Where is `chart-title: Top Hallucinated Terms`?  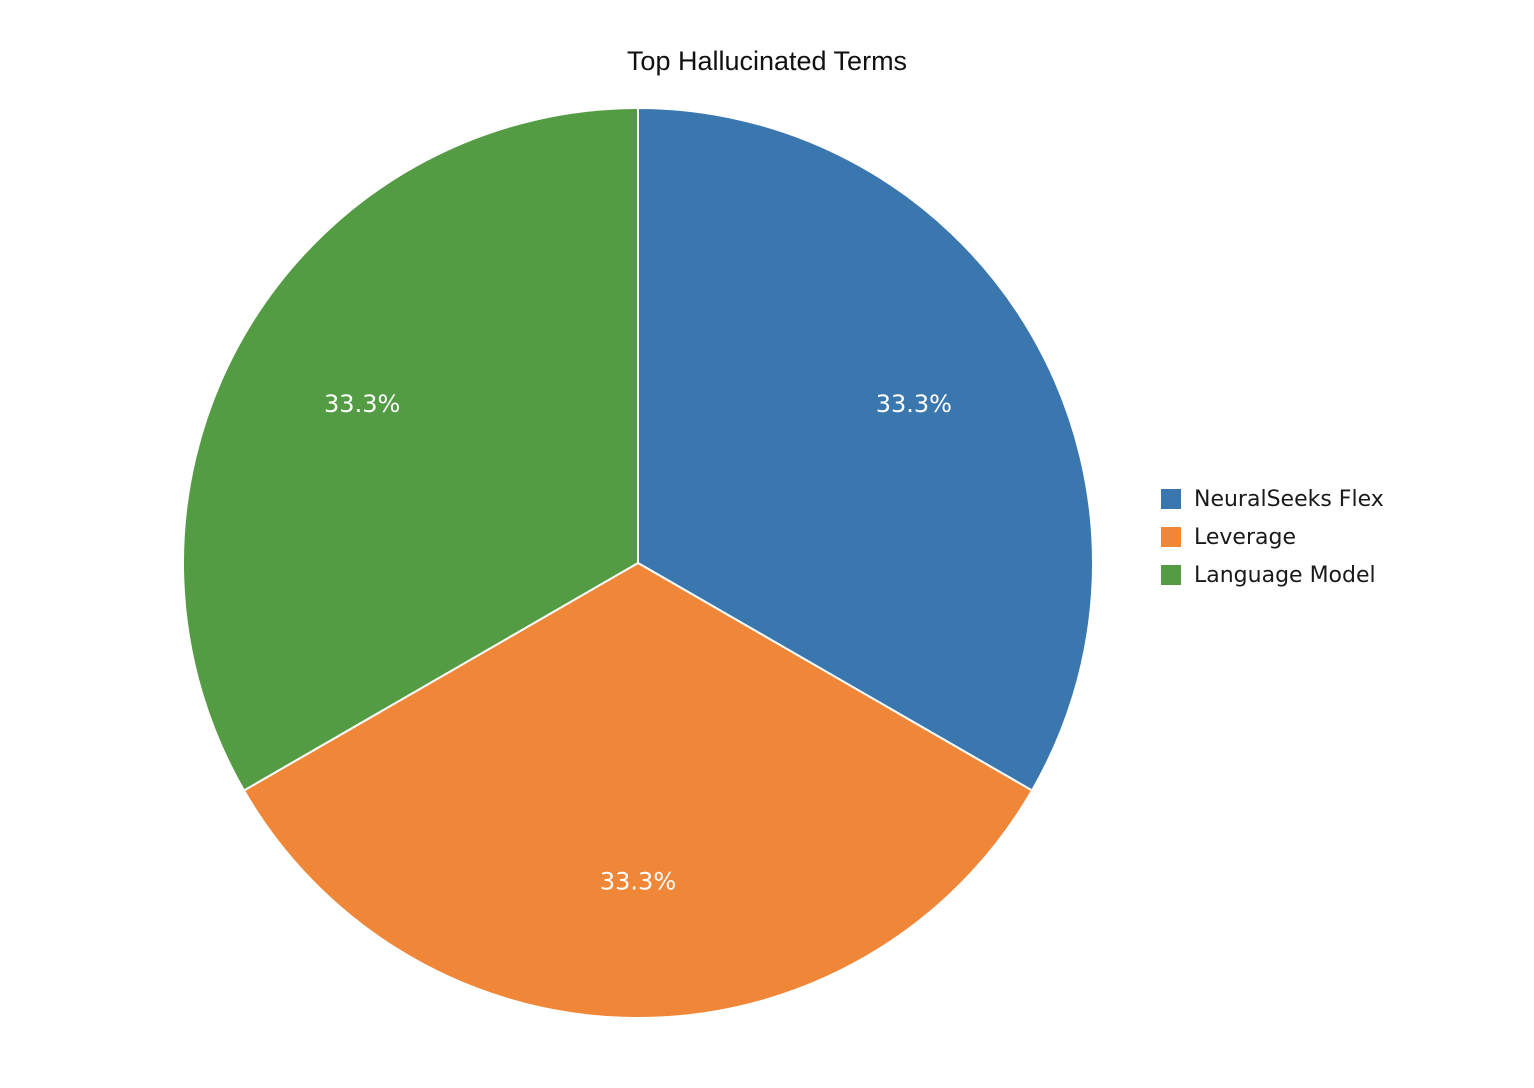 chart-title: Top Hallucinated Terms is located at coordinates (767, 61).